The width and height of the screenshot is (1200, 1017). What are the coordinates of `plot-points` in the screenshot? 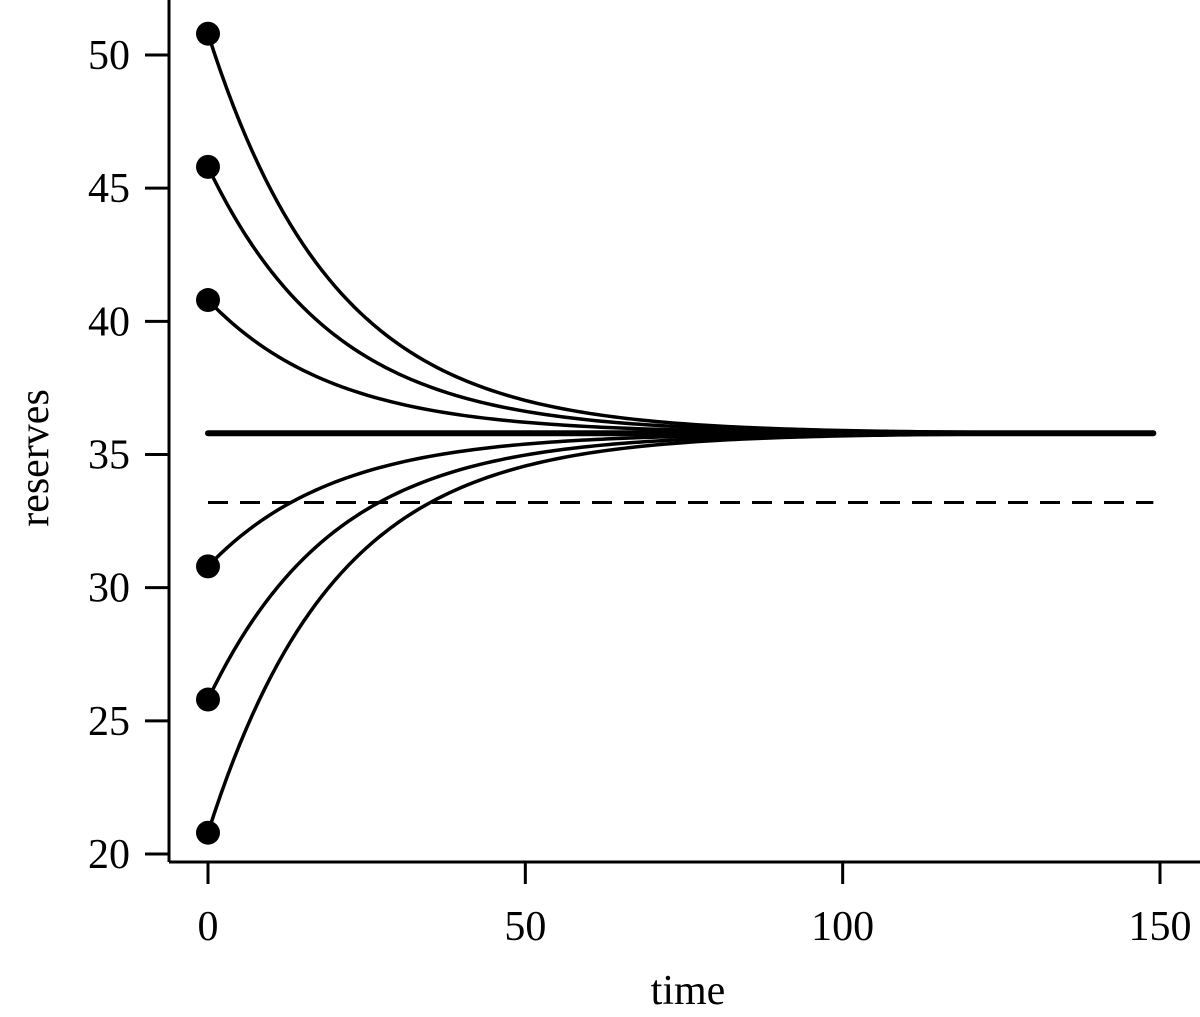 It's located at (208, 433).